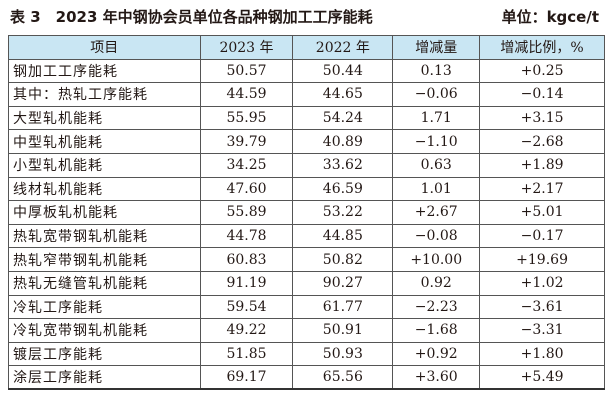  I want to click on table-row: 线材轧机能耗 47.60 46.59 1.01 +2.17, so click(306, 189).